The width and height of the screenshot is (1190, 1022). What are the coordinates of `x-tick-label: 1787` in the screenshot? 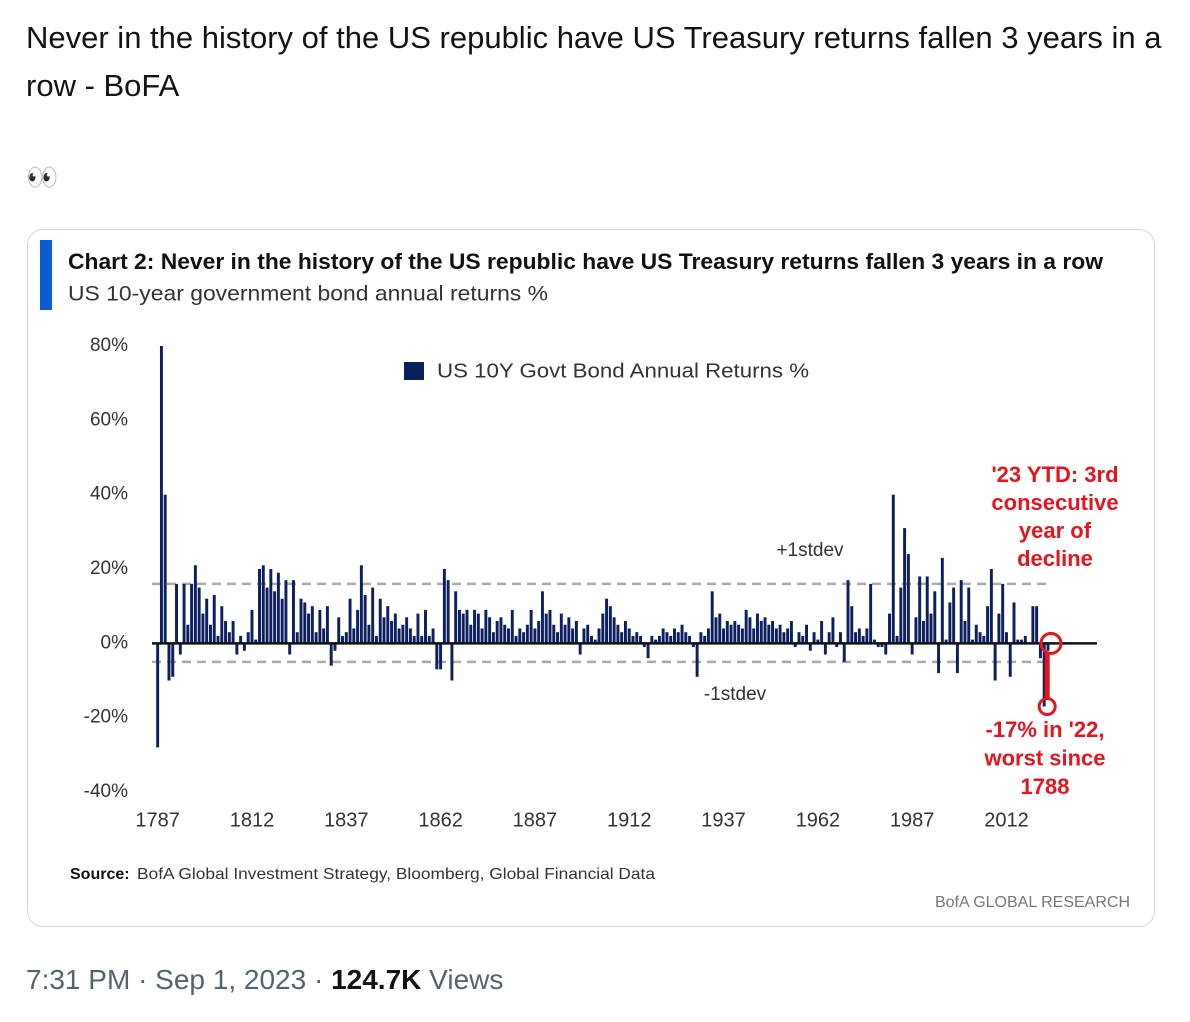 It's located at (157, 820).